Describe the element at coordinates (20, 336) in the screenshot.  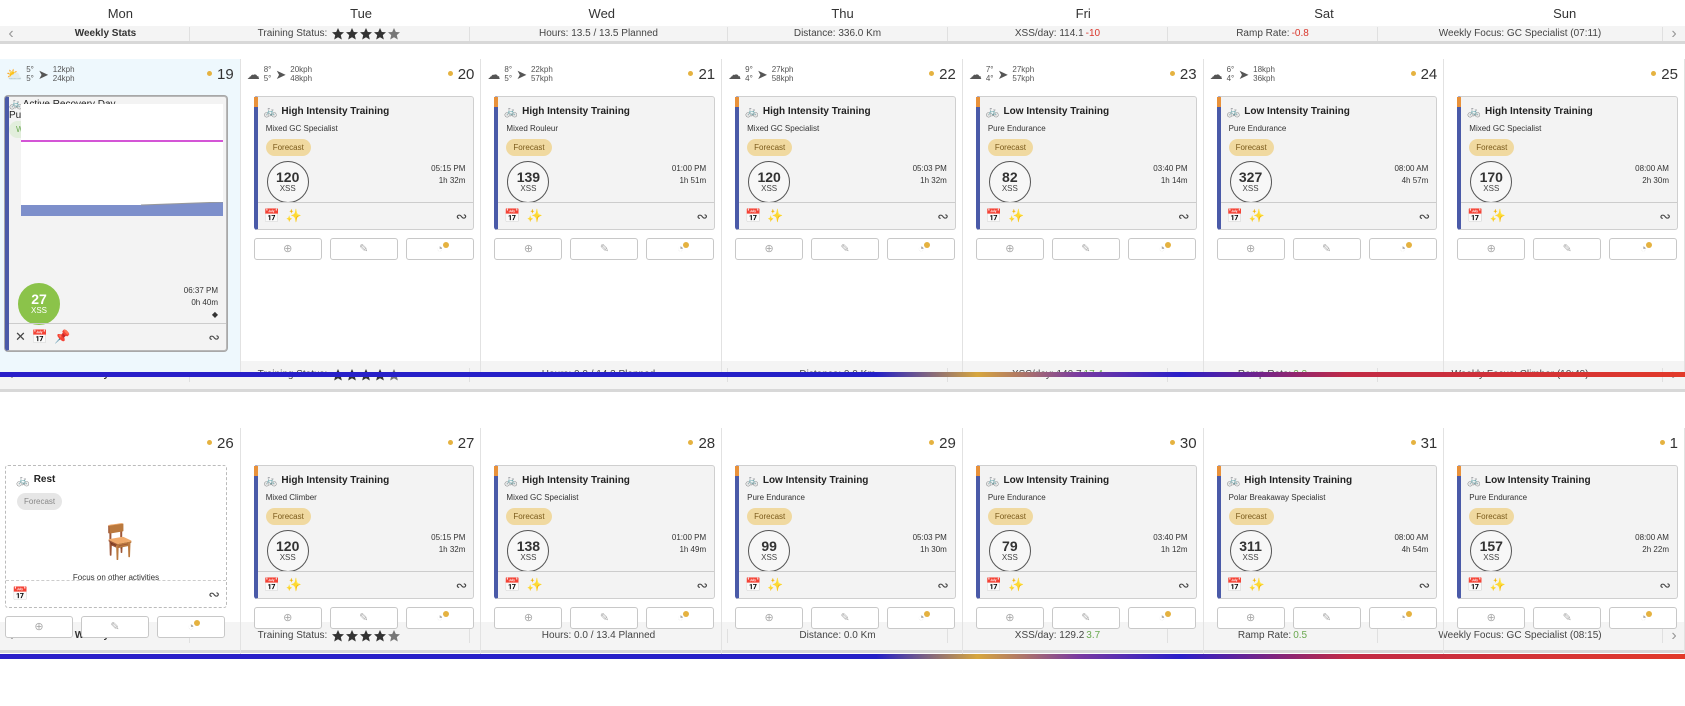
I see `close-icon: ✕` at that location.